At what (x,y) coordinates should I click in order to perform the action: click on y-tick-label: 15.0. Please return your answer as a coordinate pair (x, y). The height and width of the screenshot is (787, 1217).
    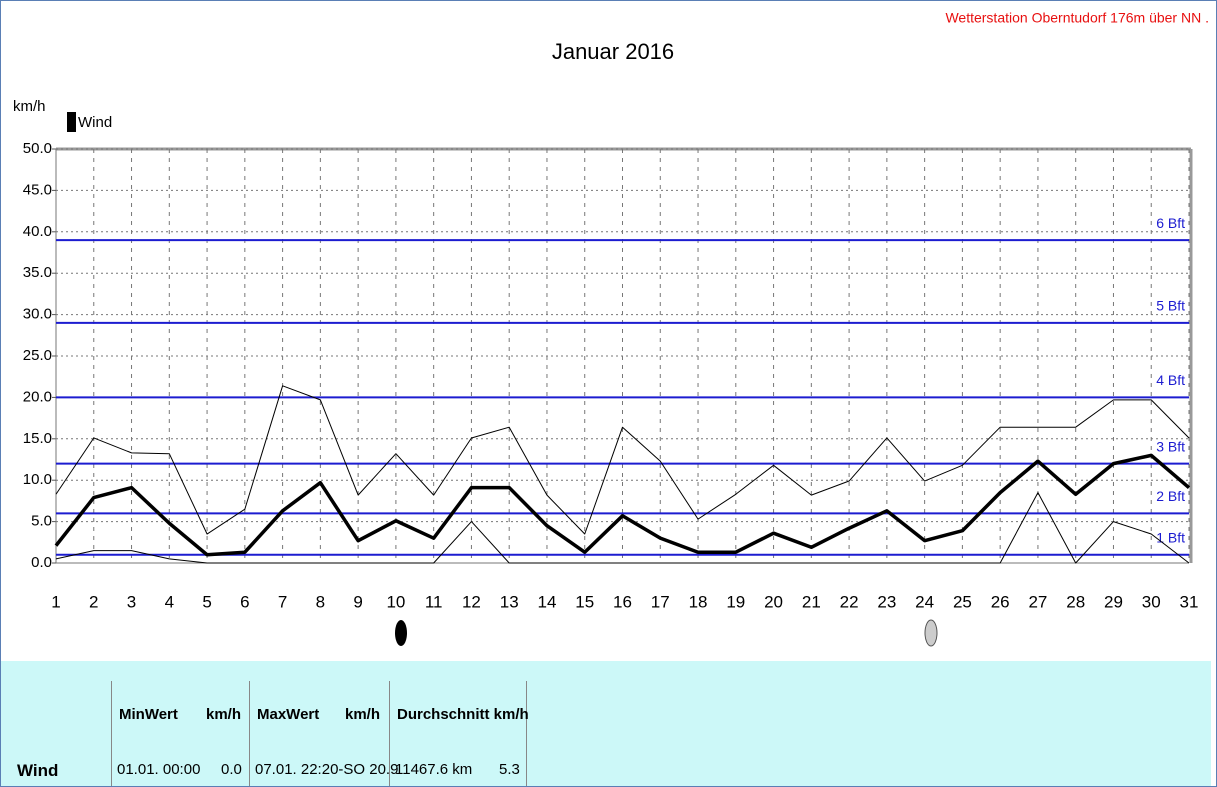
    Looking at the image, I should click on (37, 438).